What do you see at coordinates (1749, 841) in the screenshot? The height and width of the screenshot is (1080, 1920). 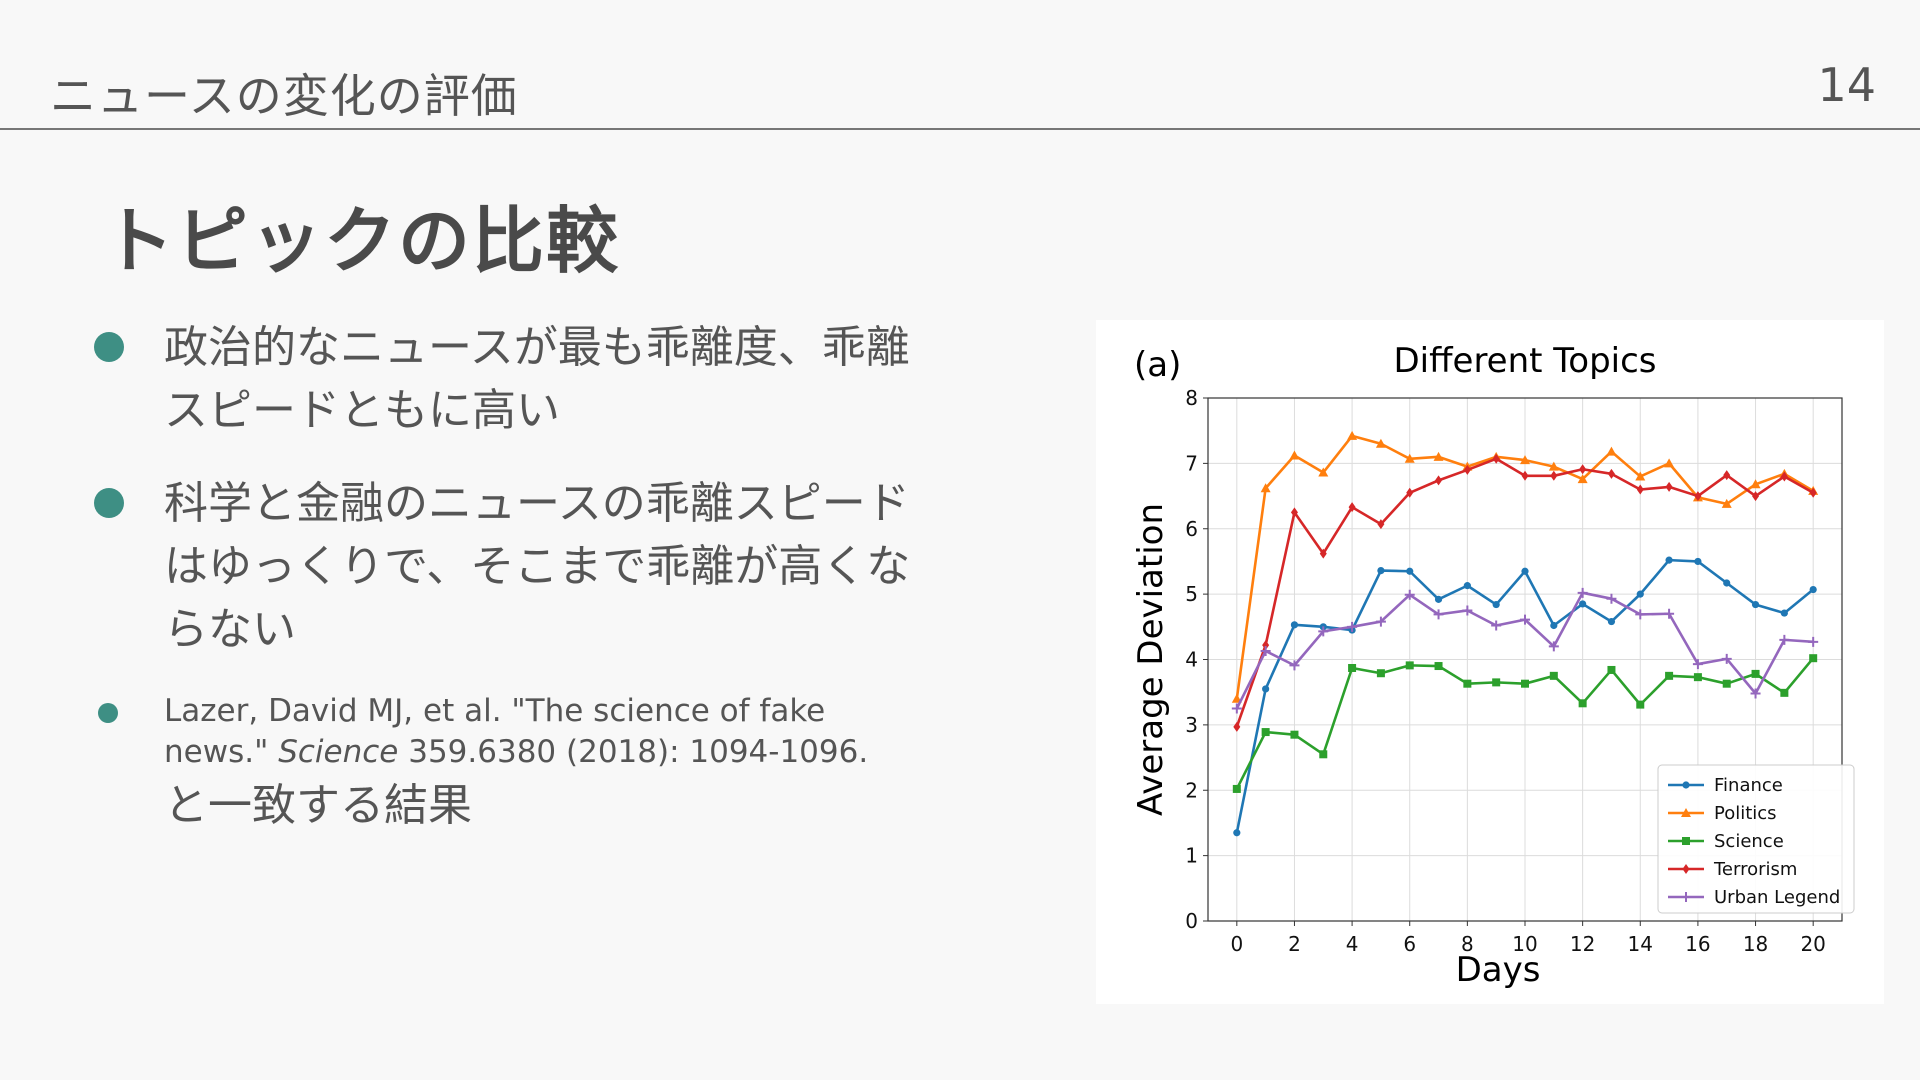 I see `legend-label-science: Science` at bounding box center [1749, 841].